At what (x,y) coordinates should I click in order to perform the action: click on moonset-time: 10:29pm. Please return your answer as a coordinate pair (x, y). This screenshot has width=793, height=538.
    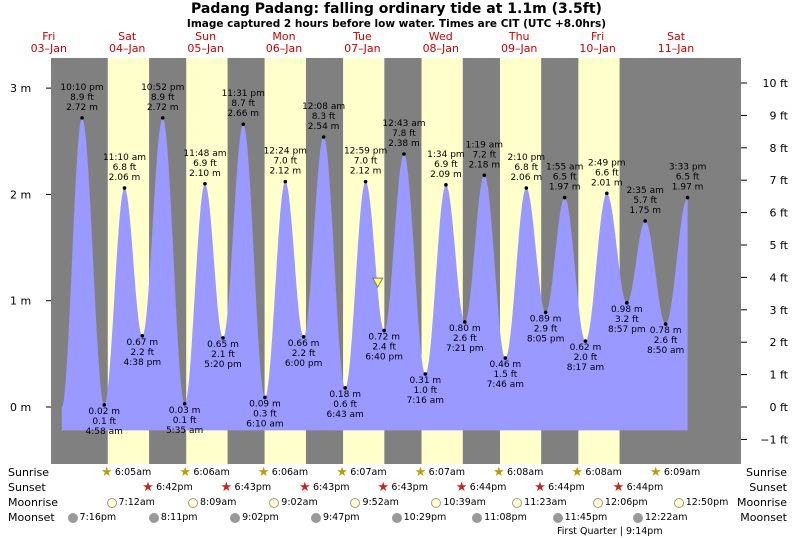
    Looking at the image, I should click on (425, 517).